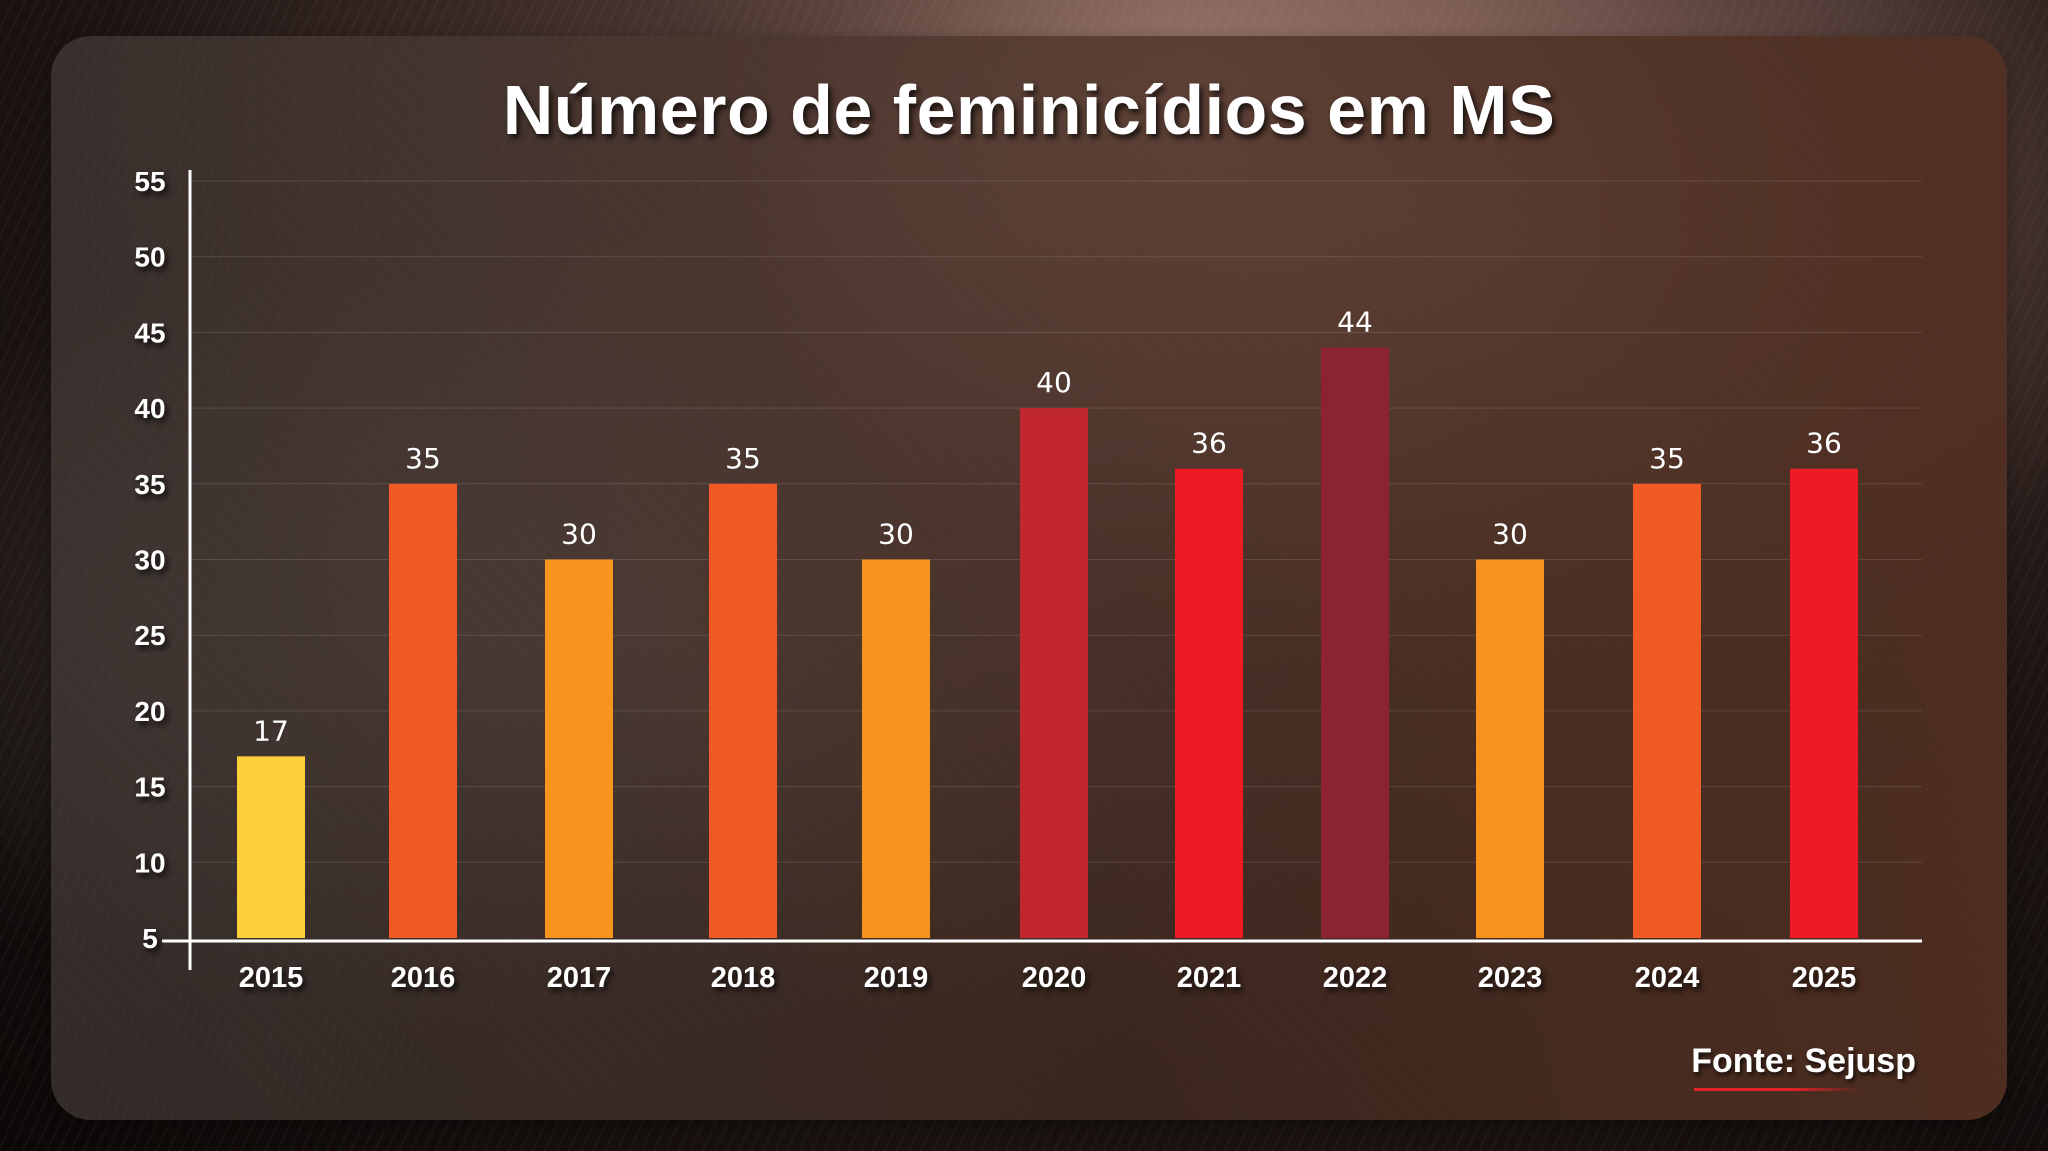 This screenshot has height=1151, width=2048. Describe the element at coordinates (1510, 748) in the screenshot. I see `bar-2023` at that location.